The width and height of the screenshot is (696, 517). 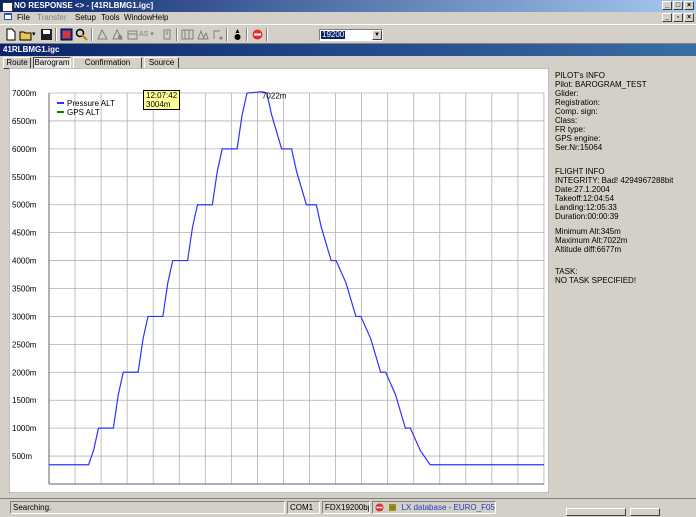 I want to click on compare-icon, so click(x=202, y=34).